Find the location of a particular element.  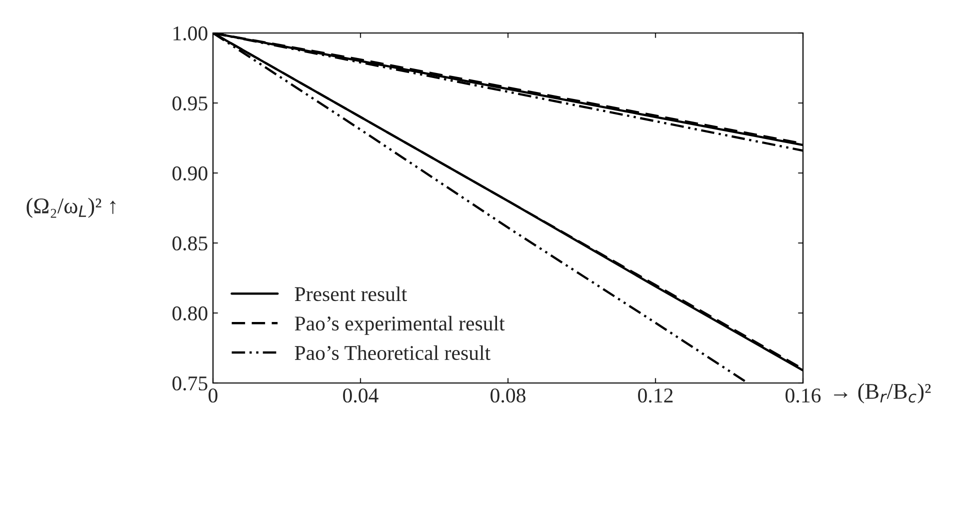

x-tick-label: 0.08 is located at coordinates (508, 395).